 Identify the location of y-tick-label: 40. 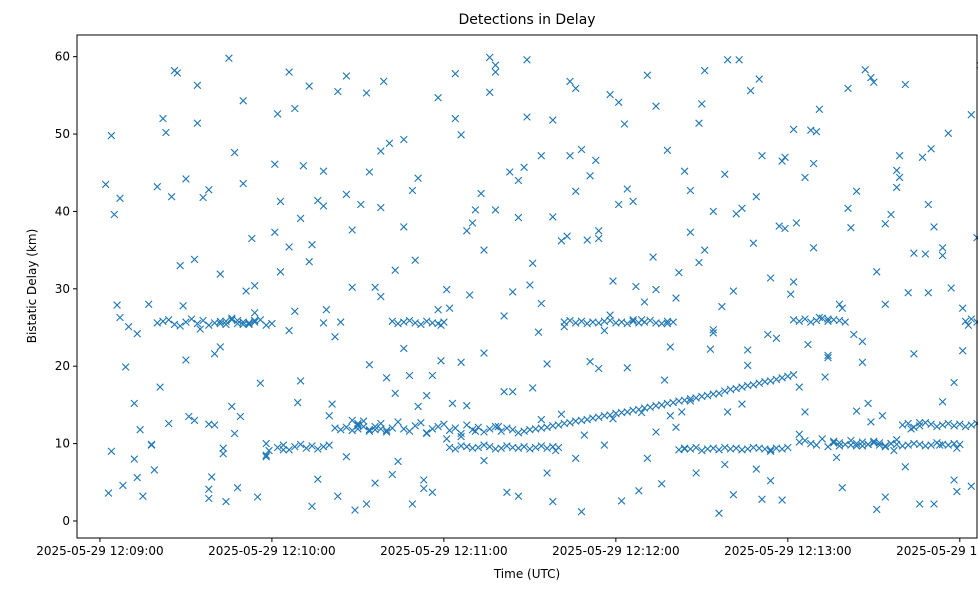
(62, 211).